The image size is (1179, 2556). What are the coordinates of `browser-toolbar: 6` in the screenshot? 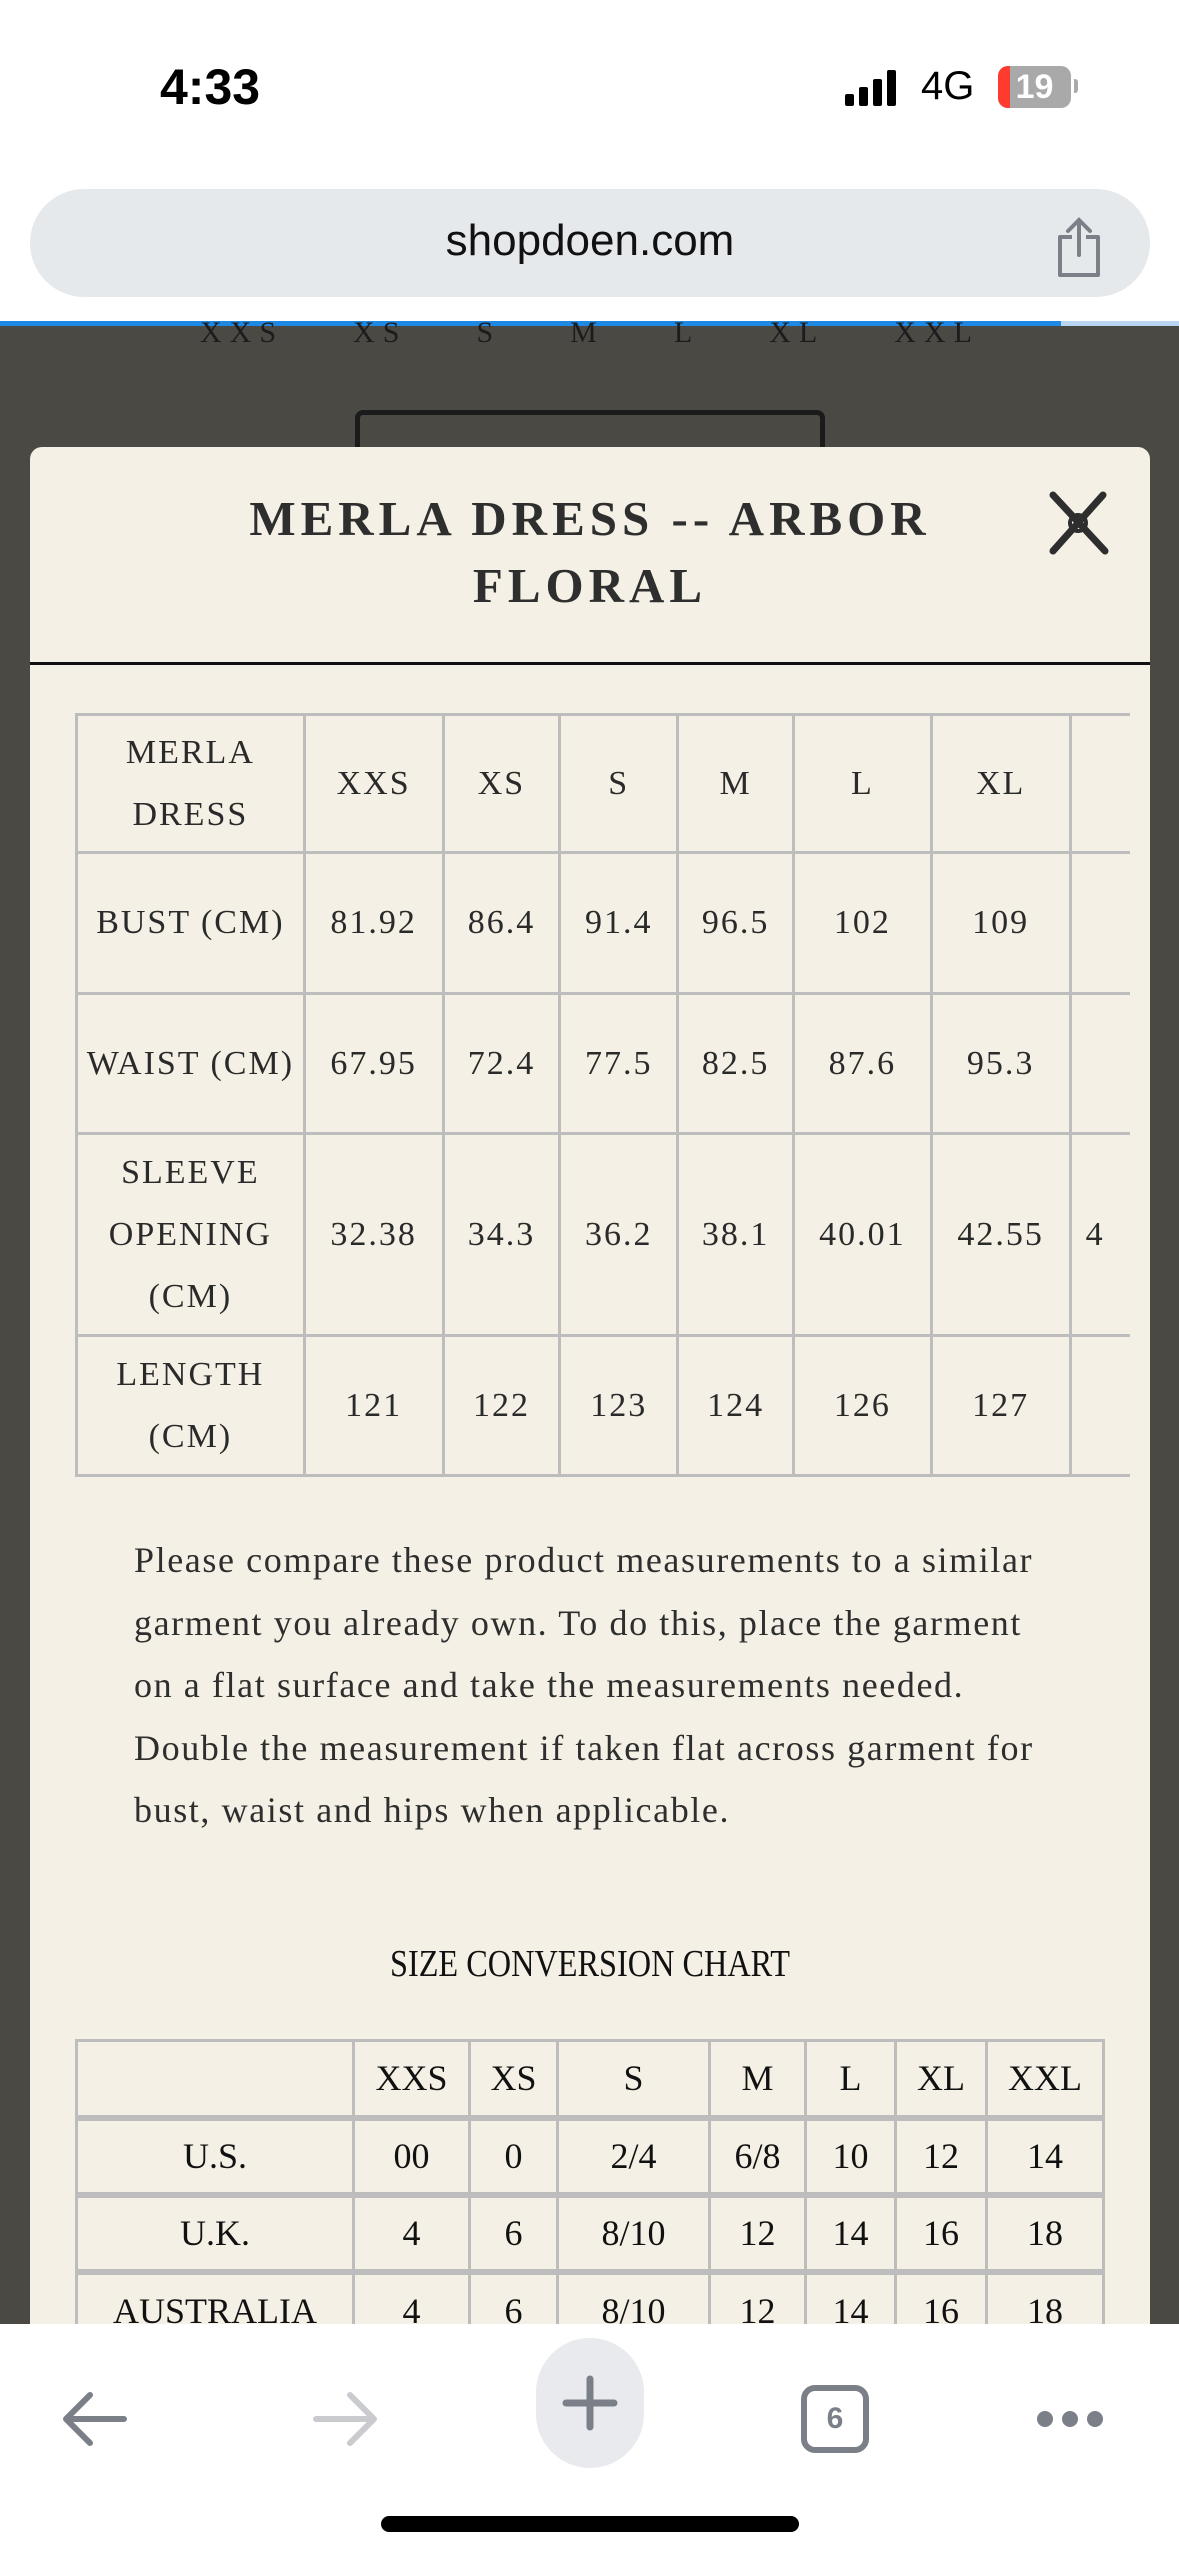 It's located at (589, 2440).